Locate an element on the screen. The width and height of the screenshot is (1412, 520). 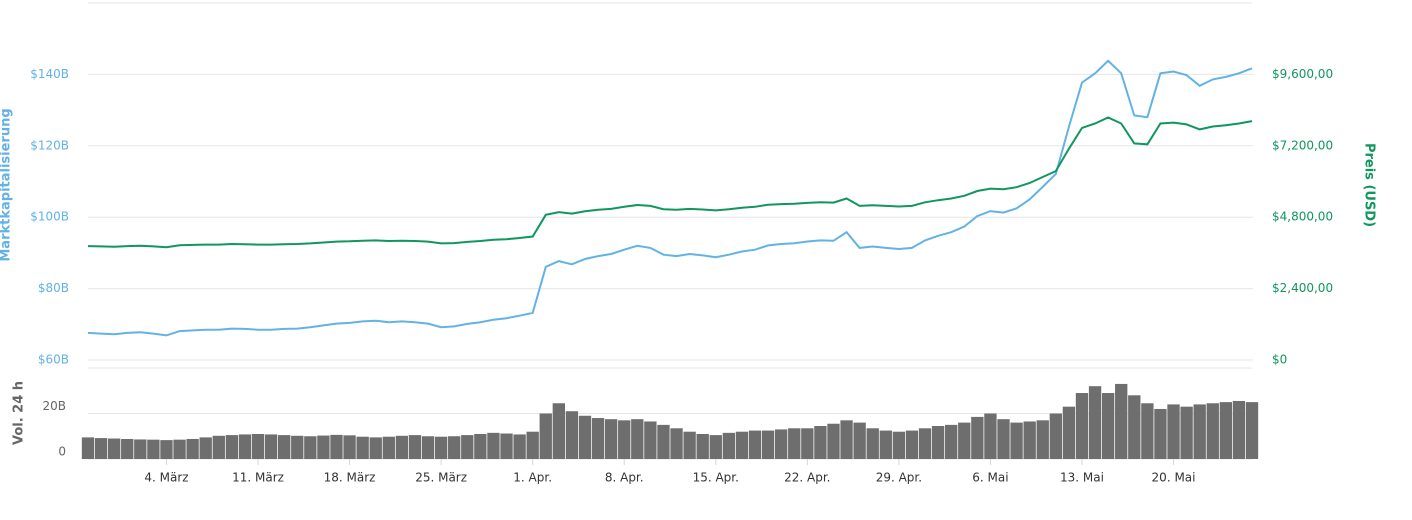
x-tick-label: 13. Mai is located at coordinates (1082, 478).